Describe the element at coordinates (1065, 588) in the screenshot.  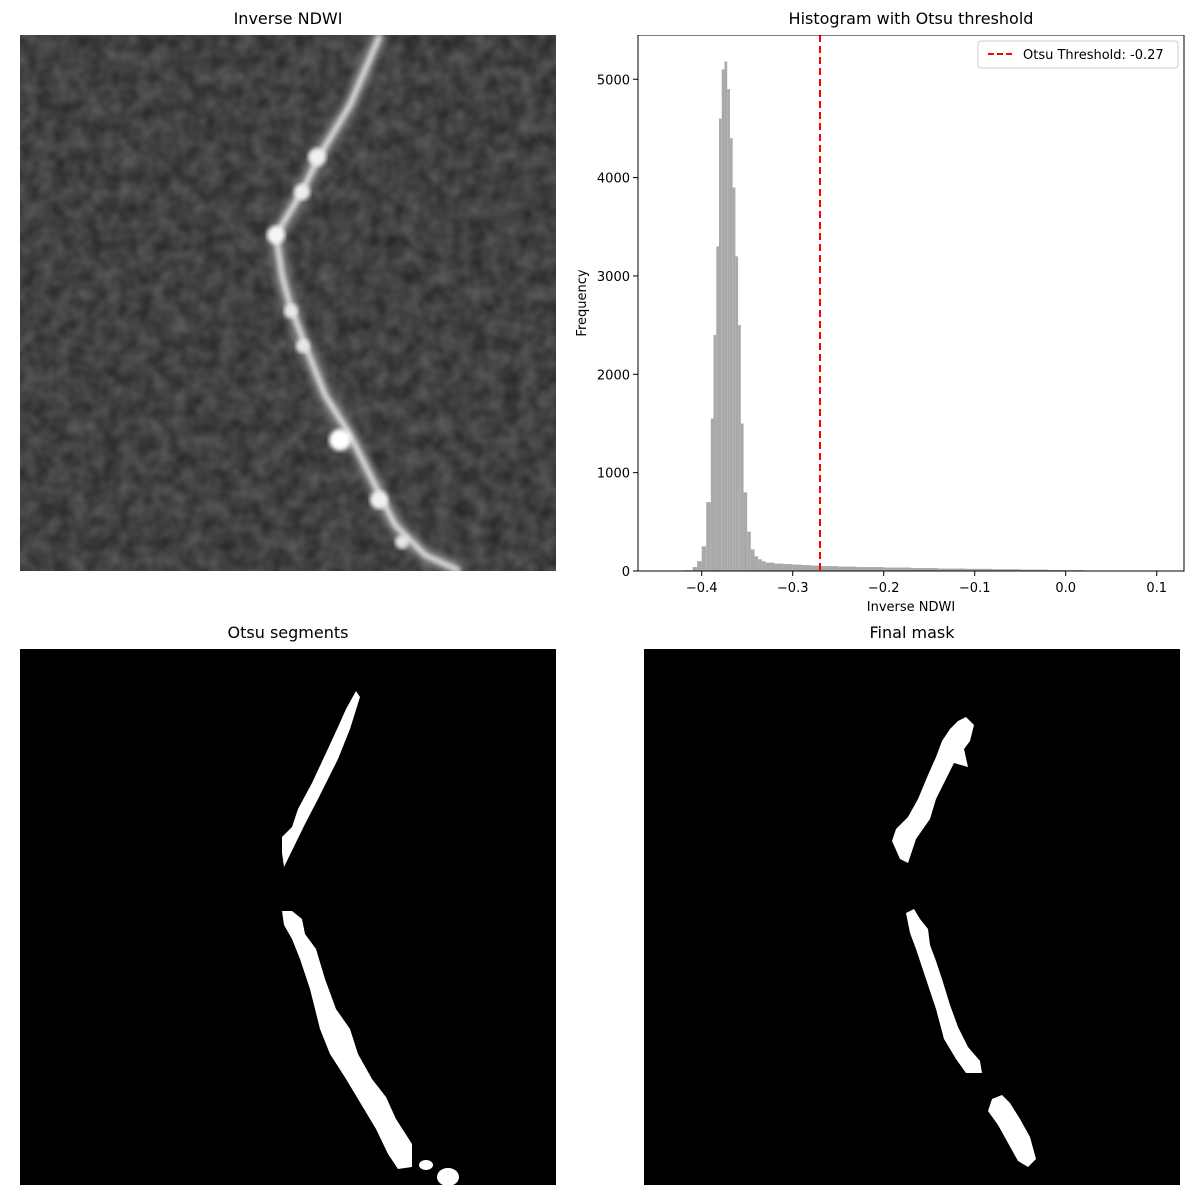
I see `x-tick-label: 0.0` at that location.